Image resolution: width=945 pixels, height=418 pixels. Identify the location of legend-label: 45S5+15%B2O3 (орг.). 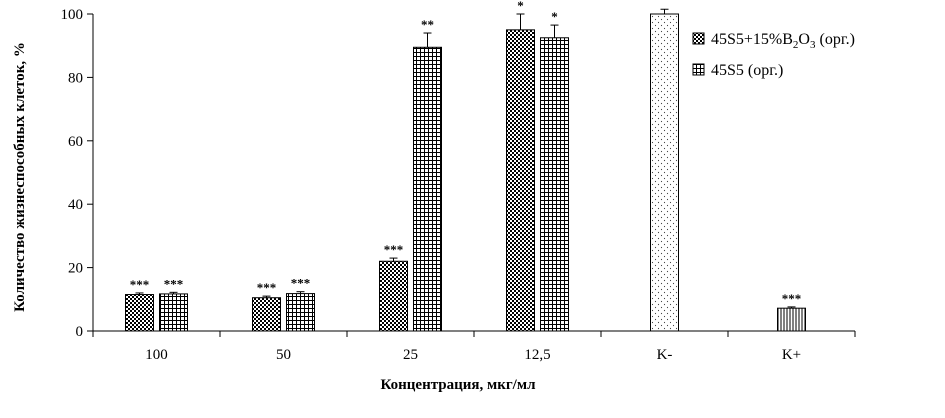
(783, 41).